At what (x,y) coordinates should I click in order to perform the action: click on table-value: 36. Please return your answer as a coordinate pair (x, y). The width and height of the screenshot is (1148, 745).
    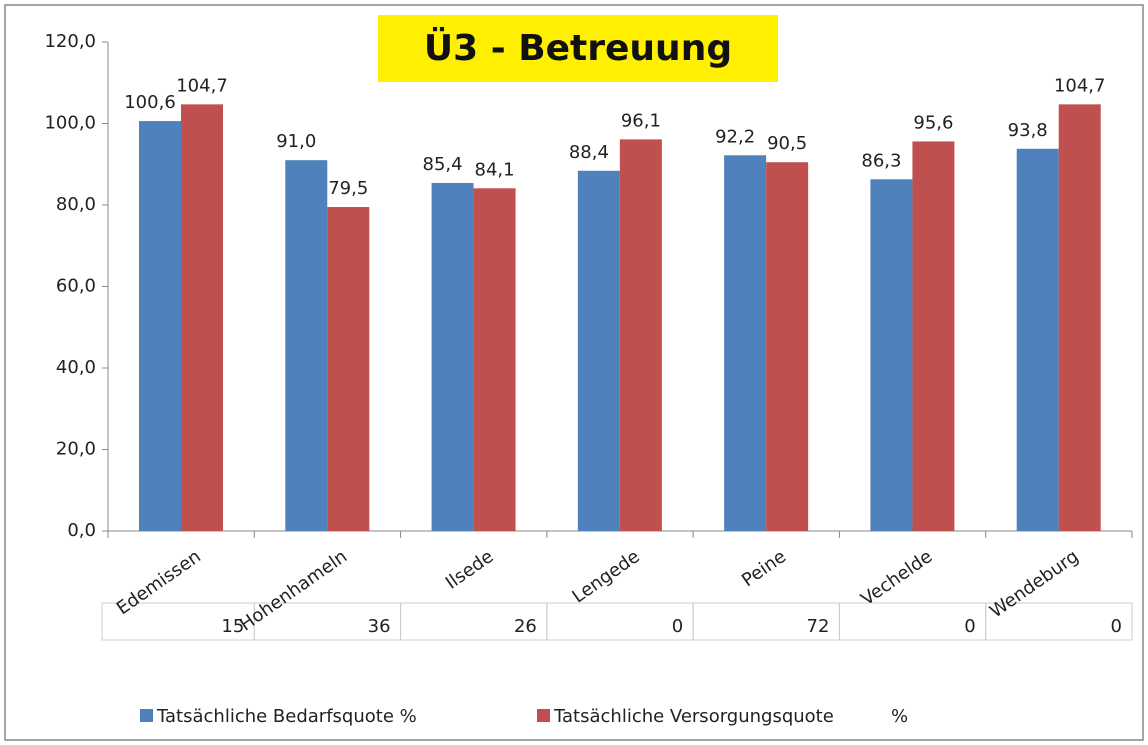
    Looking at the image, I should click on (379, 626).